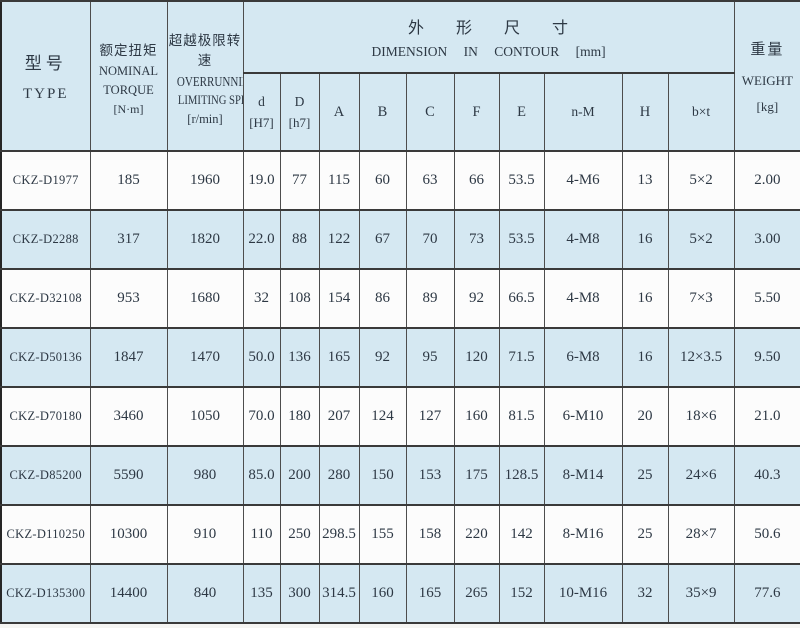  What do you see at coordinates (766, 239) in the screenshot?
I see `value-cell: 3.00` at bounding box center [766, 239].